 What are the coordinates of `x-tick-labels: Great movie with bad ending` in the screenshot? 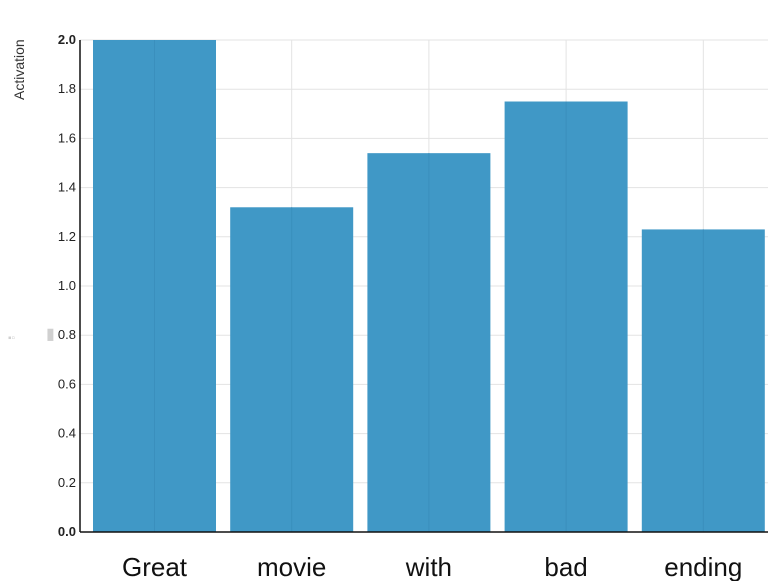 It's located at (432, 566).